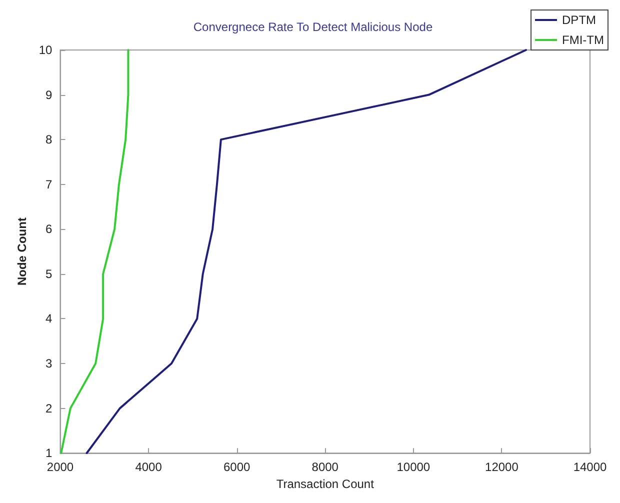  I want to click on chart-title: Convergnece Rate To Detect Malicious Node, so click(313, 27).